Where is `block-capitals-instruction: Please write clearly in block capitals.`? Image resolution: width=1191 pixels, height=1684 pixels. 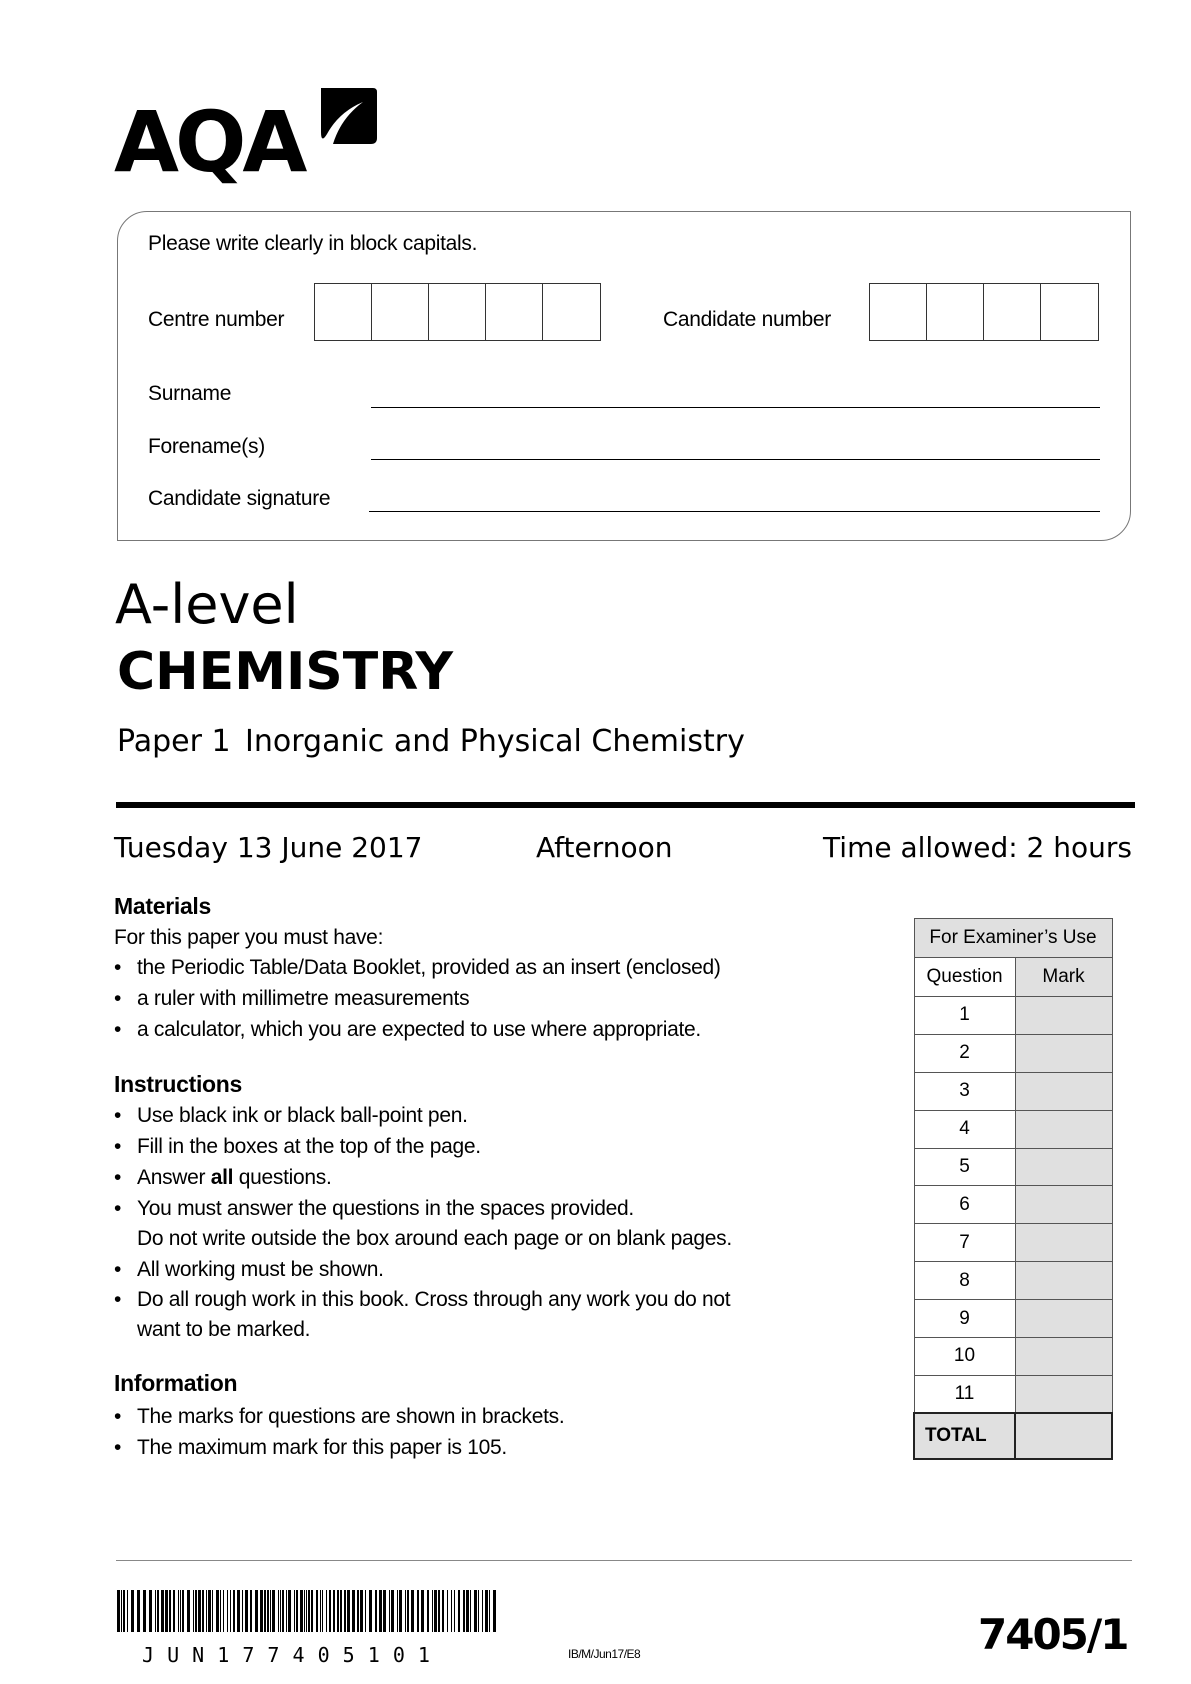
block-capitals-instruction: Please write clearly in block capitals. is located at coordinates (313, 243).